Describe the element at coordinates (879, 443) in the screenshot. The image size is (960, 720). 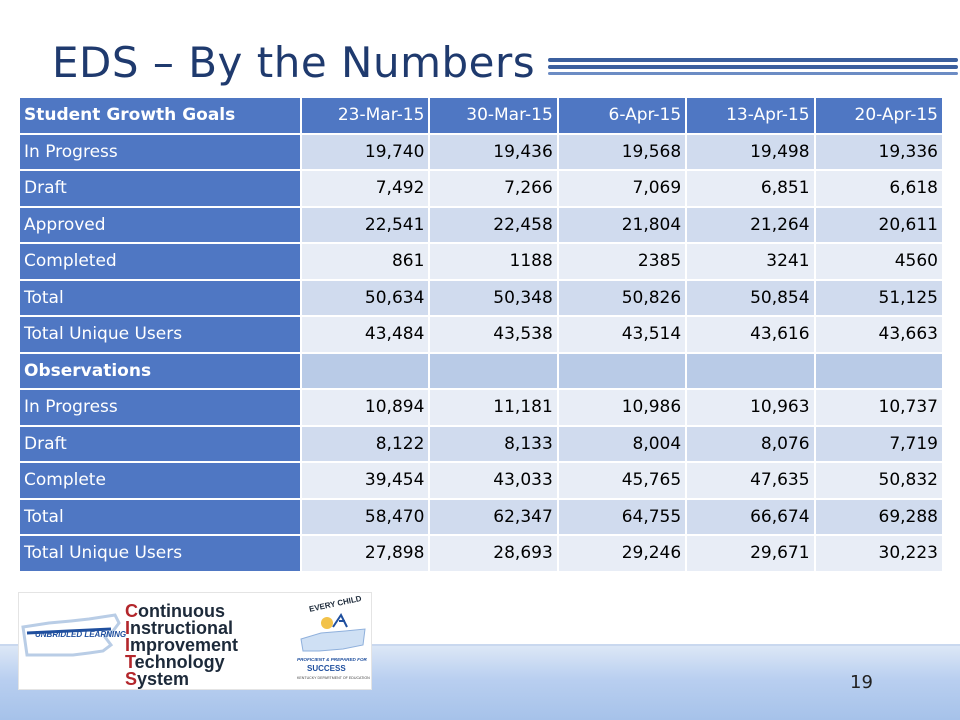
I see `table-cell: 7,719` at that location.